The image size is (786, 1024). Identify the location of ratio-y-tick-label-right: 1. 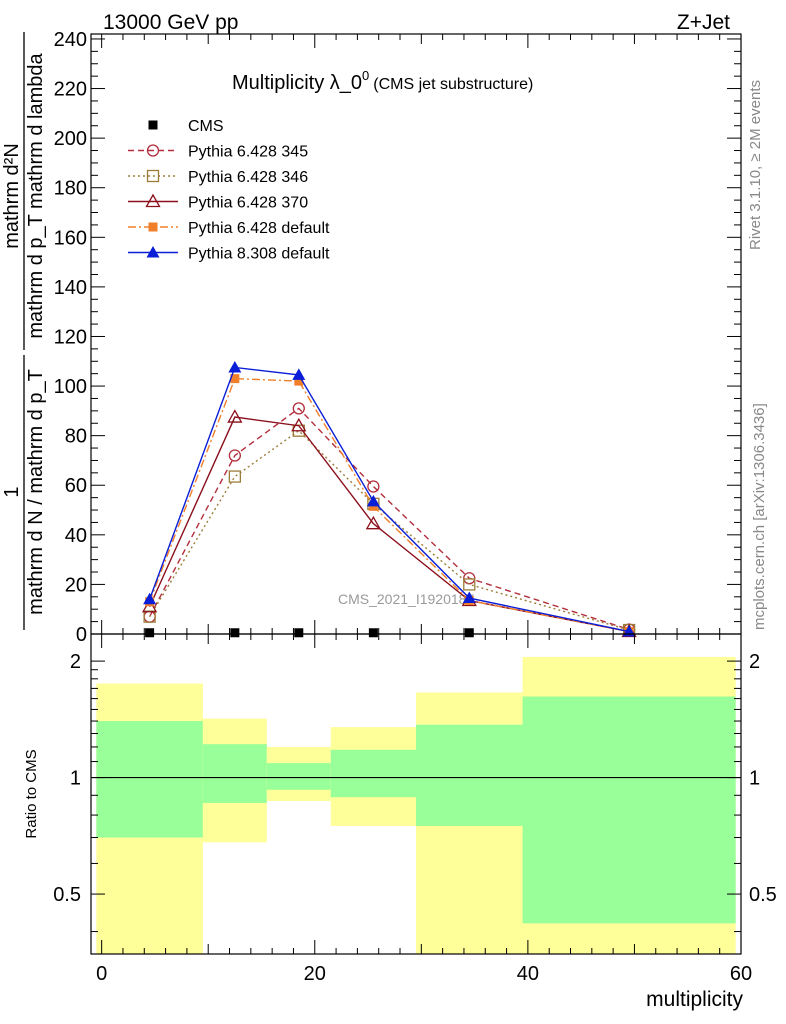
(754, 779).